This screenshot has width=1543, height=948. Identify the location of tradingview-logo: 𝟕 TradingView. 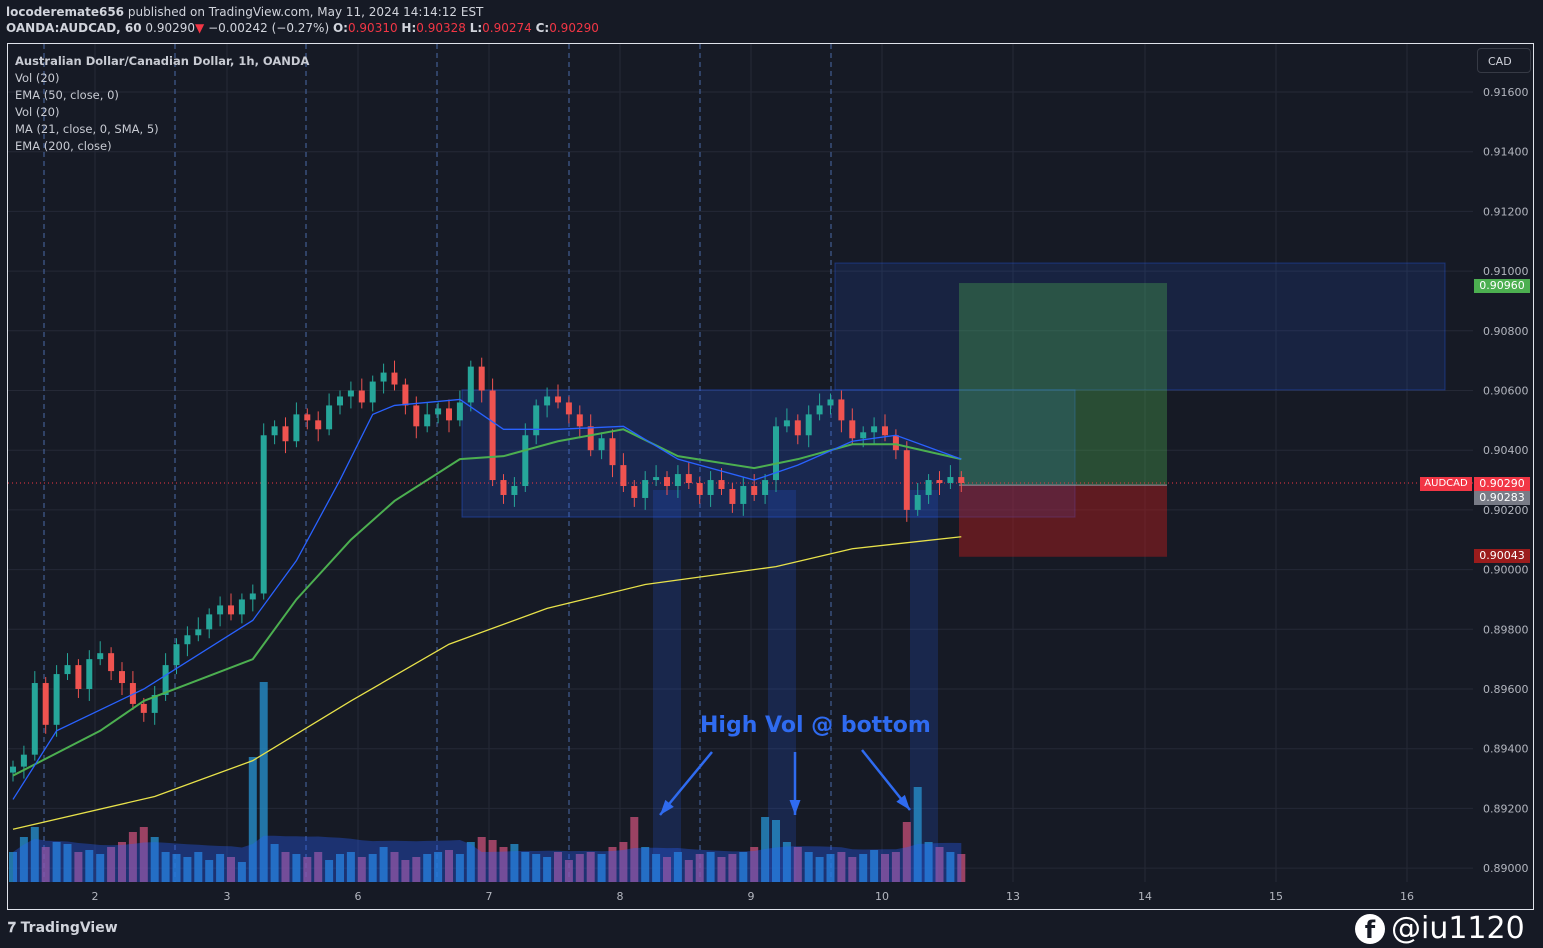
(63, 928).